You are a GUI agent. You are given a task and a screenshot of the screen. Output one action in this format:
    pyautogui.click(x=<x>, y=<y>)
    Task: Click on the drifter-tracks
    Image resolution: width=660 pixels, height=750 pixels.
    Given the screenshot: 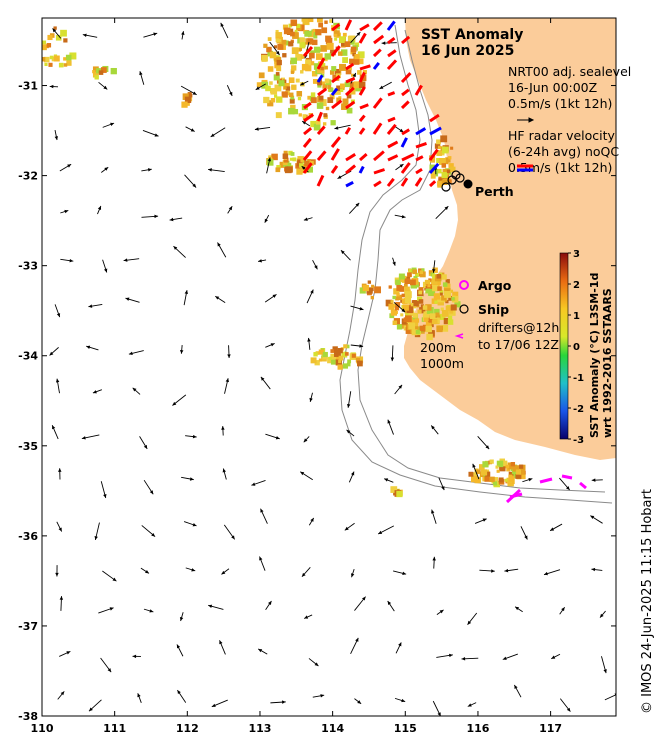 What is the action you would take?
    pyautogui.click(x=546, y=489)
    